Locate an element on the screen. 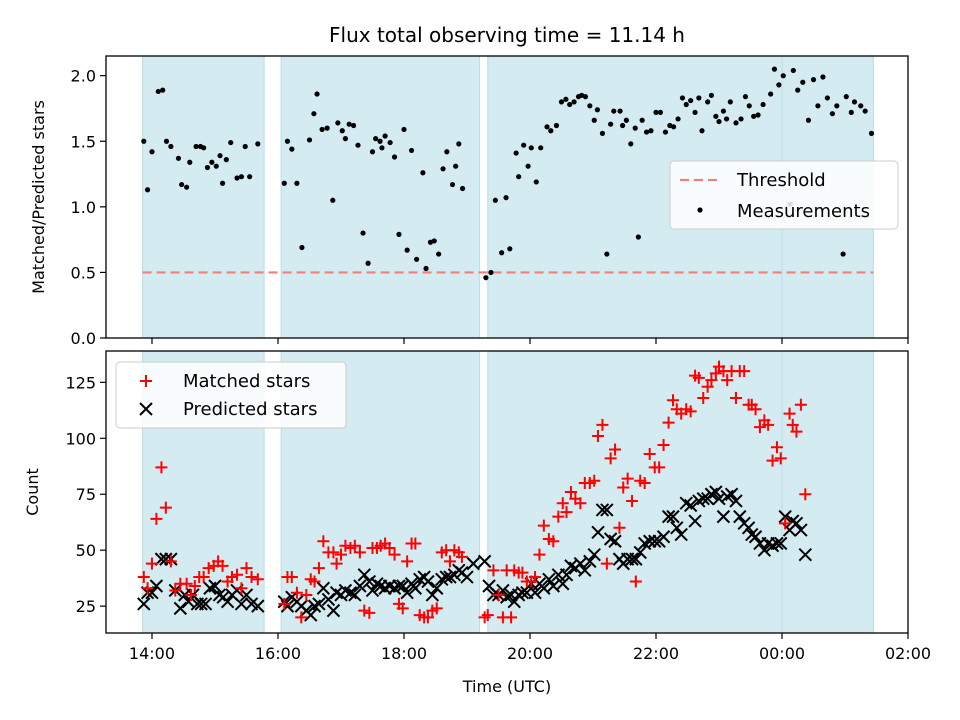 The image size is (960, 720). x-tick-label: 20:00 is located at coordinates (530, 653).